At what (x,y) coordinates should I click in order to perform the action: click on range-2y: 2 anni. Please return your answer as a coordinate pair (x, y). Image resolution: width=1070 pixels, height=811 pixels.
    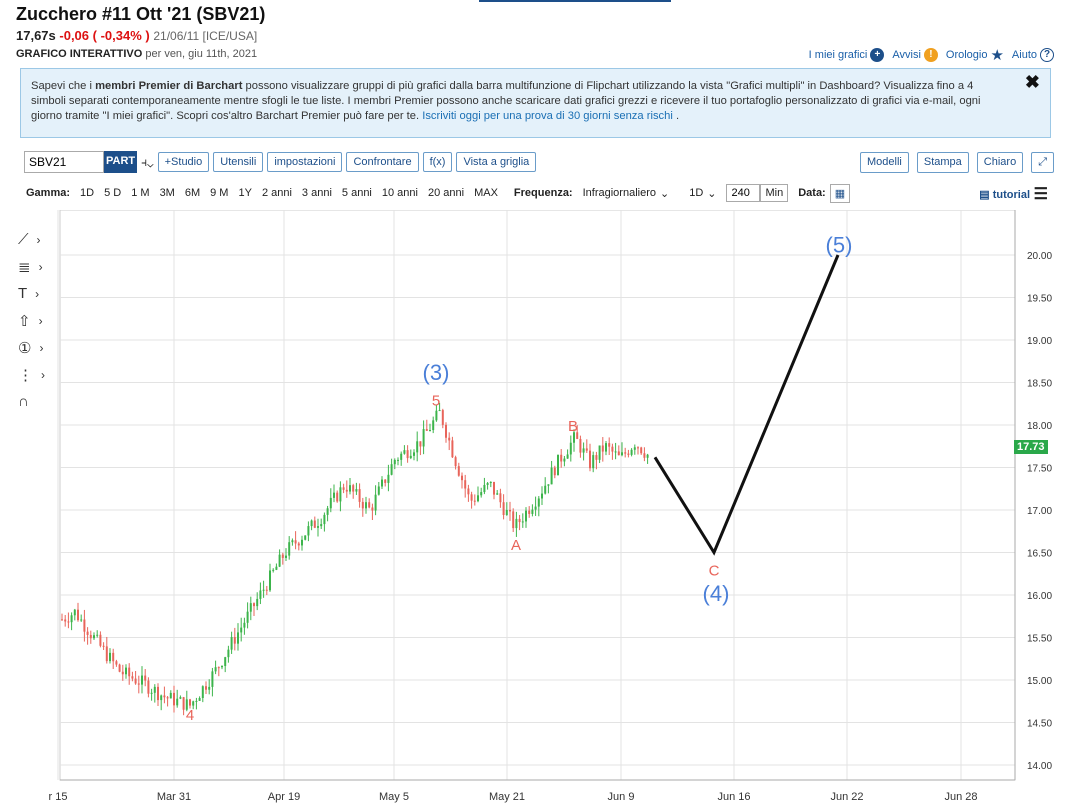
    Looking at the image, I should click on (276, 193).